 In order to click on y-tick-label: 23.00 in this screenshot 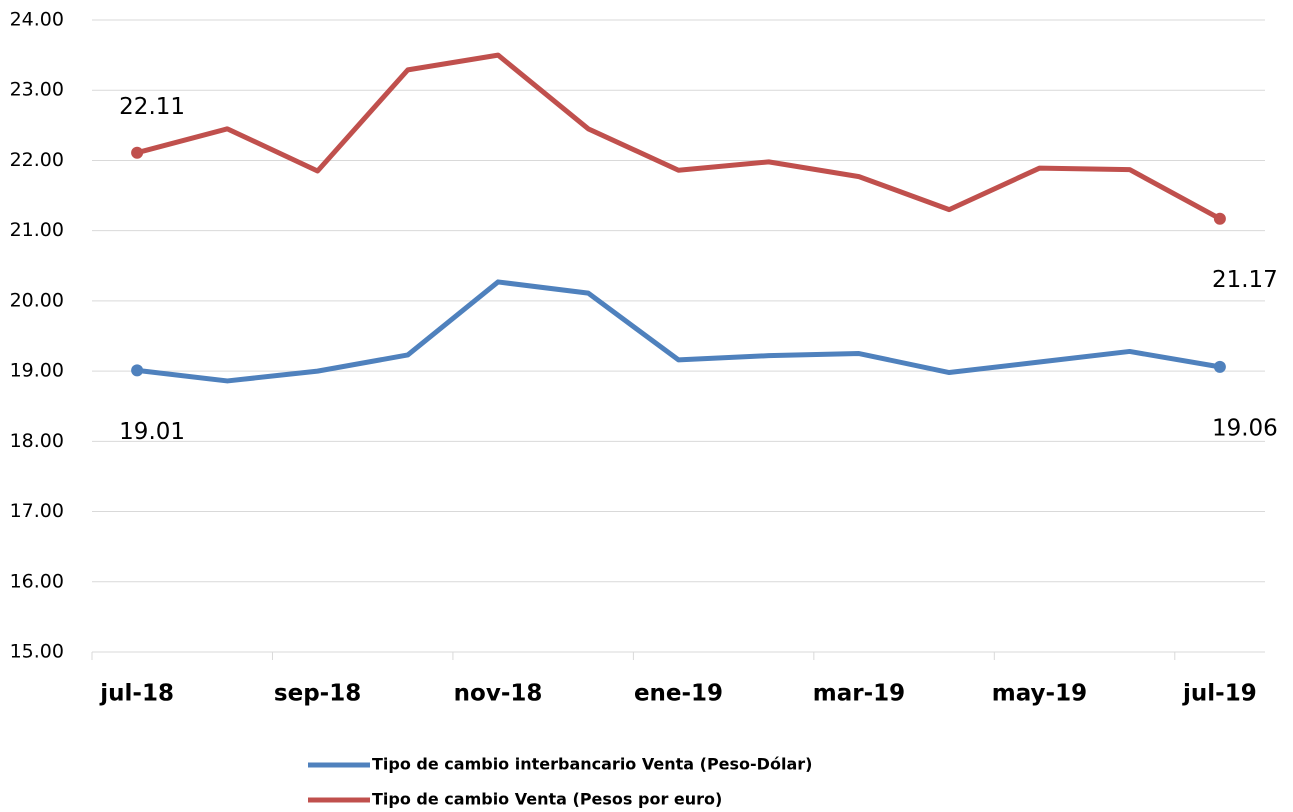, I will do `click(37, 90)`.